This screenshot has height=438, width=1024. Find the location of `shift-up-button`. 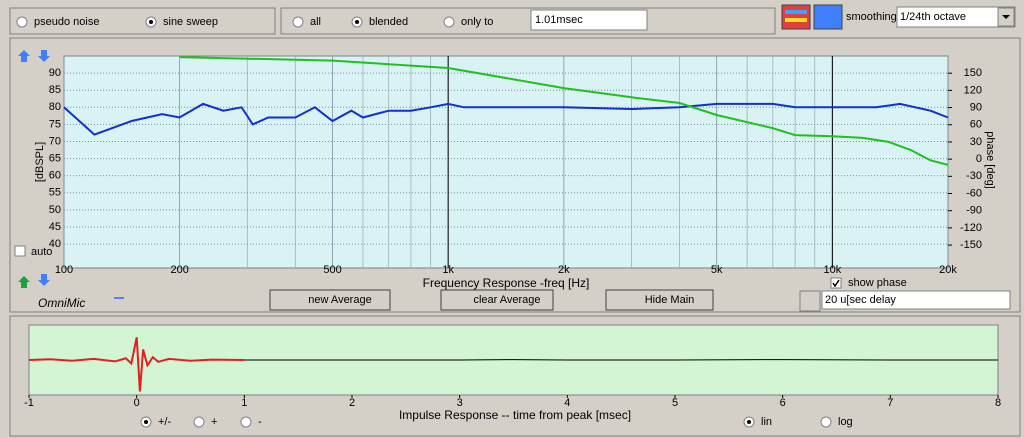

shift-up-button is located at coordinates (24, 282).